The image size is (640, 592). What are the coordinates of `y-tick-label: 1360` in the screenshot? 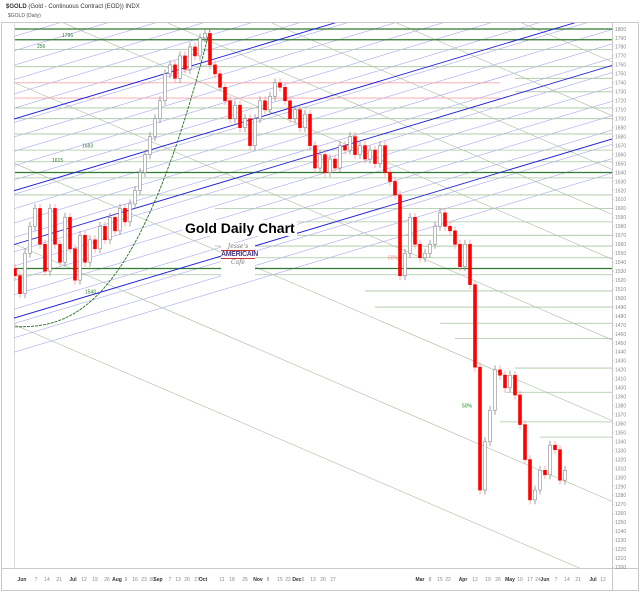 It's located at (620, 424).